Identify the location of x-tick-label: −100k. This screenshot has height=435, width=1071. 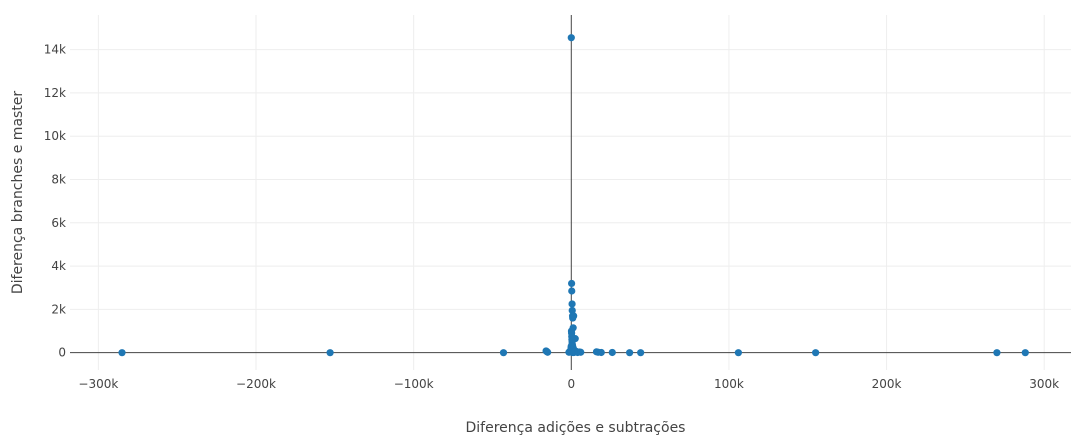
(414, 384).